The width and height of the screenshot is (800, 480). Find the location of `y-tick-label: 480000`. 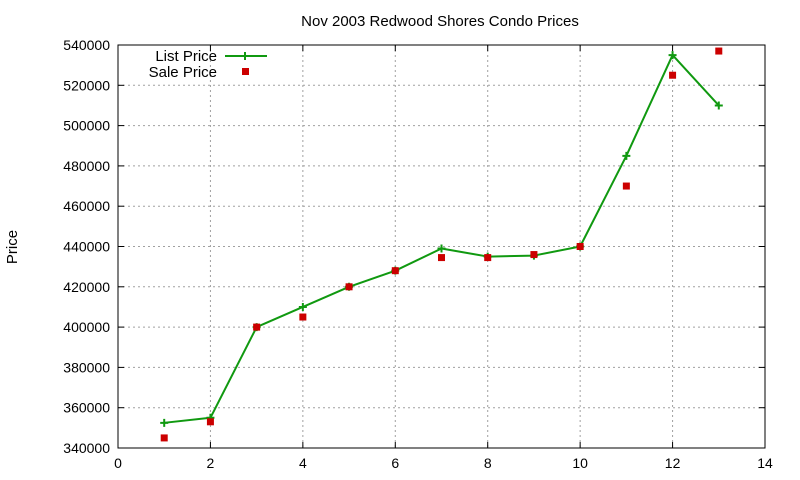

y-tick-label: 480000 is located at coordinates (86, 166).